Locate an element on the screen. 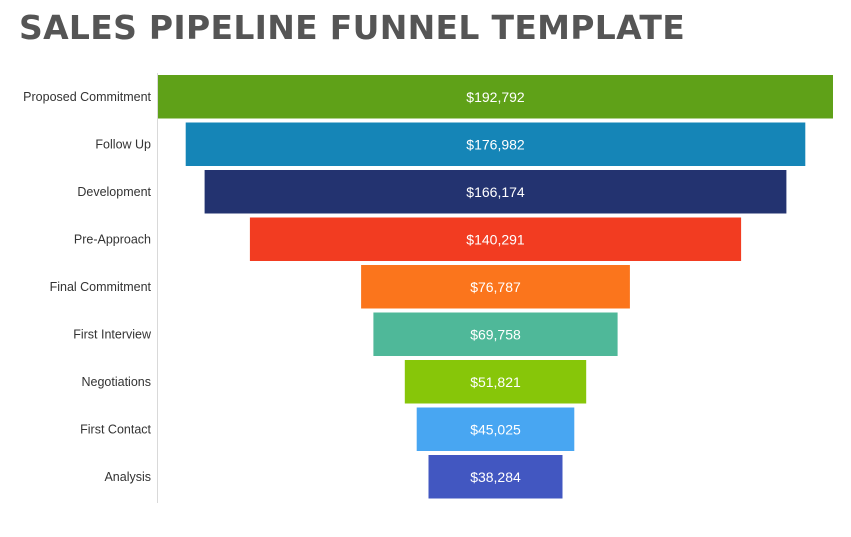 This screenshot has width=851, height=537. category-label-first-contact: First Contact is located at coordinates (115, 429).